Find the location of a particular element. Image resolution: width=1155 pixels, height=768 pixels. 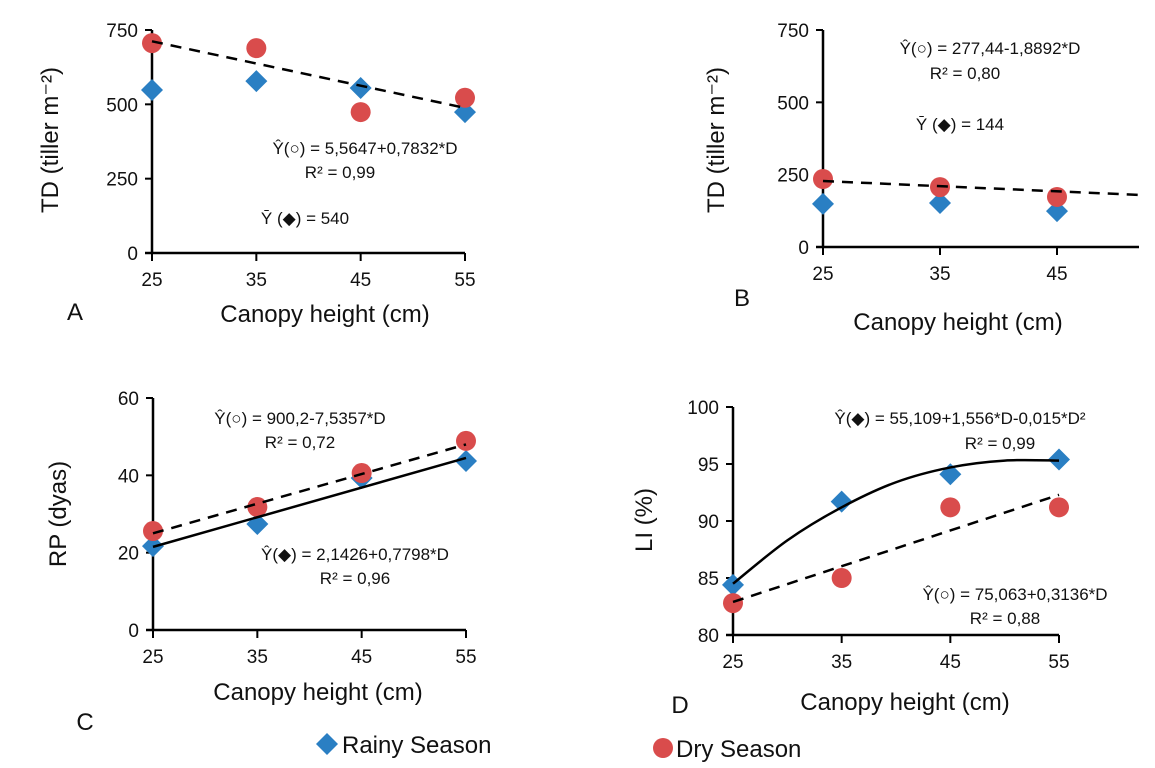

equation-annotation: R² = 0,96 is located at coordinates (355, 578).